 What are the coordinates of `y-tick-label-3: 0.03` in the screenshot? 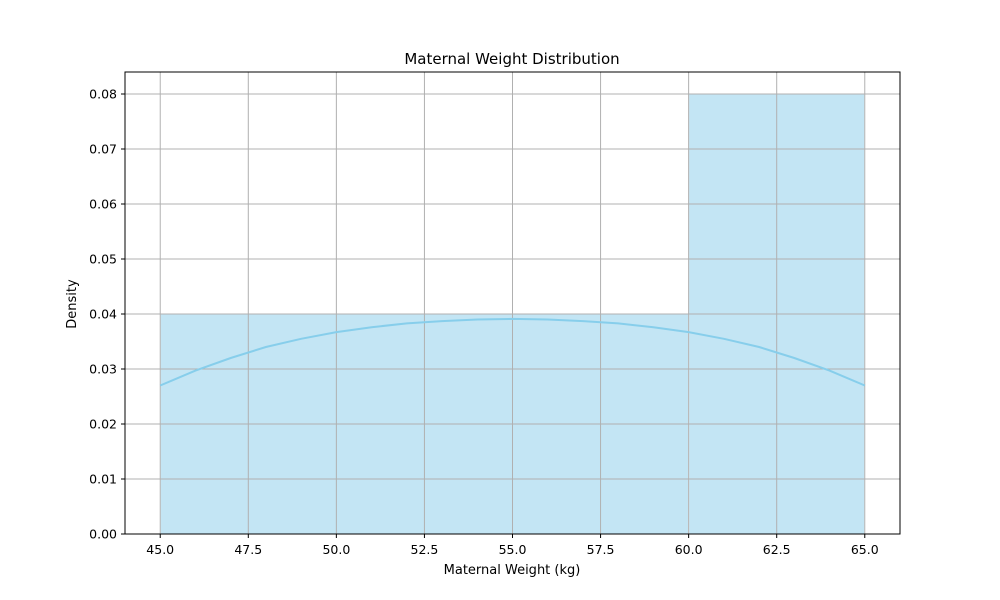 It's located at (103, 369).